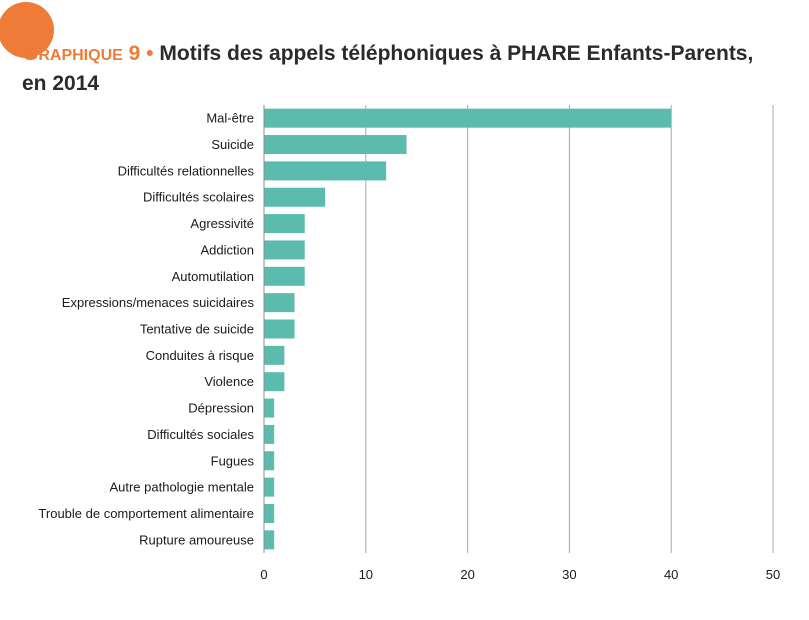  I want to click on x-tick-label-0: 0, so click(263, 574).